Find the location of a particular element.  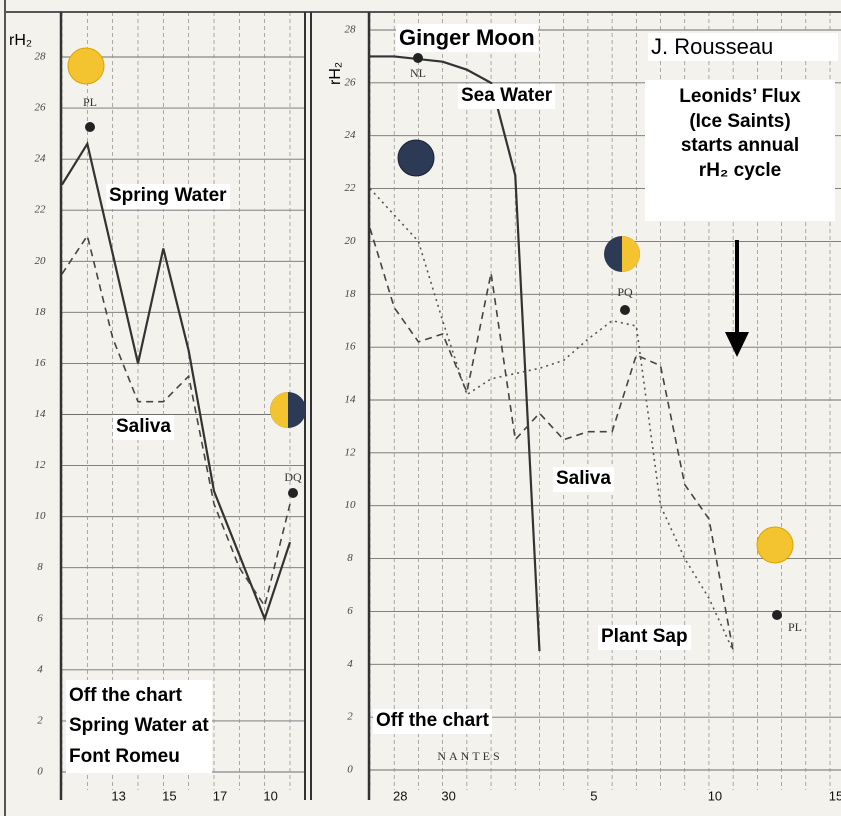

x-tick-label: 13 is located at coordinates (118, 795).